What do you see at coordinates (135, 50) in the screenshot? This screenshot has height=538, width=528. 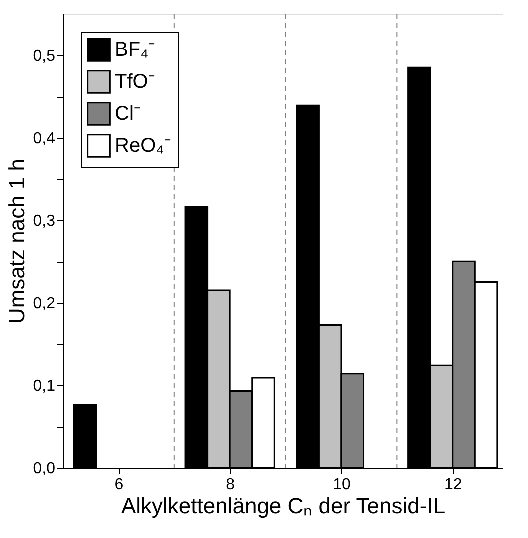 I see `legend-label: BF₄⁻` at bounding box center [135, 50].